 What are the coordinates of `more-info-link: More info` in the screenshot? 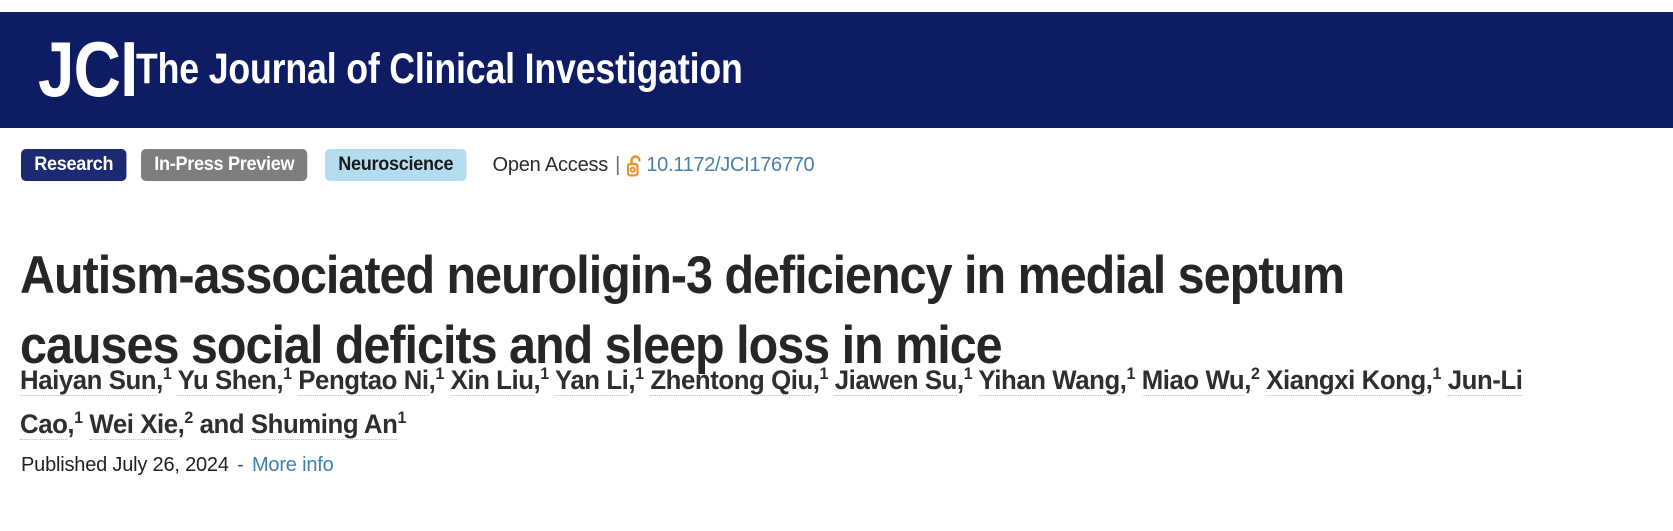 It's located at (292, 465).